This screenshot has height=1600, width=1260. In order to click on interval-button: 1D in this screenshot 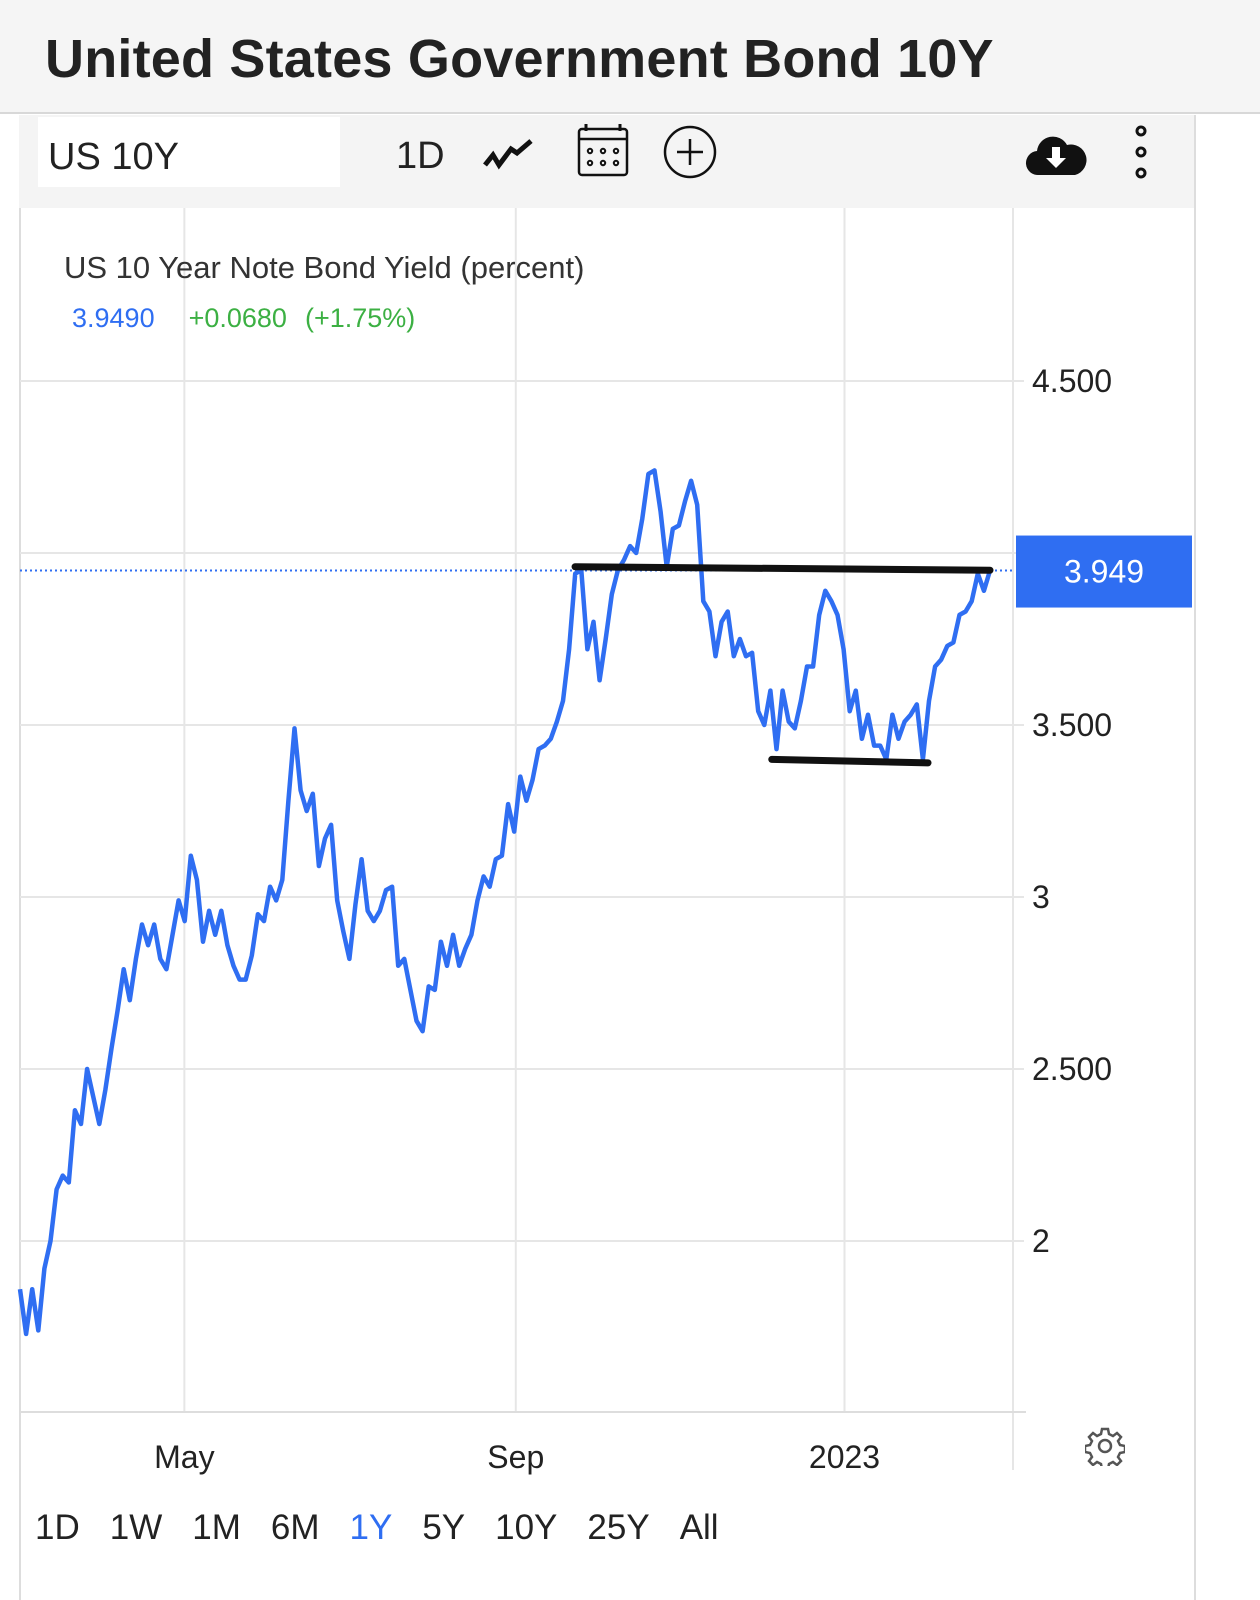, I will do `click(420, 156)`.